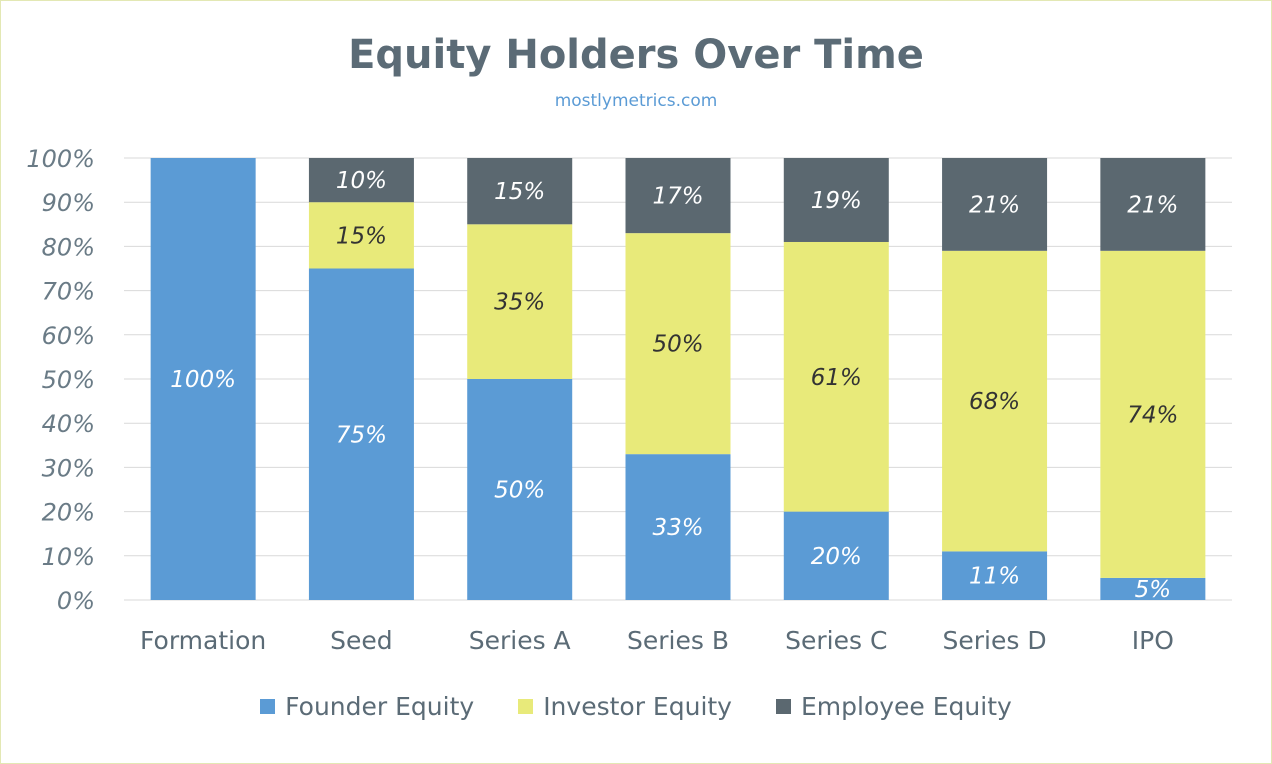 This screenshot has width=1272, height=764. I want to click on bar-data-label: 10%, so click(361, 181).